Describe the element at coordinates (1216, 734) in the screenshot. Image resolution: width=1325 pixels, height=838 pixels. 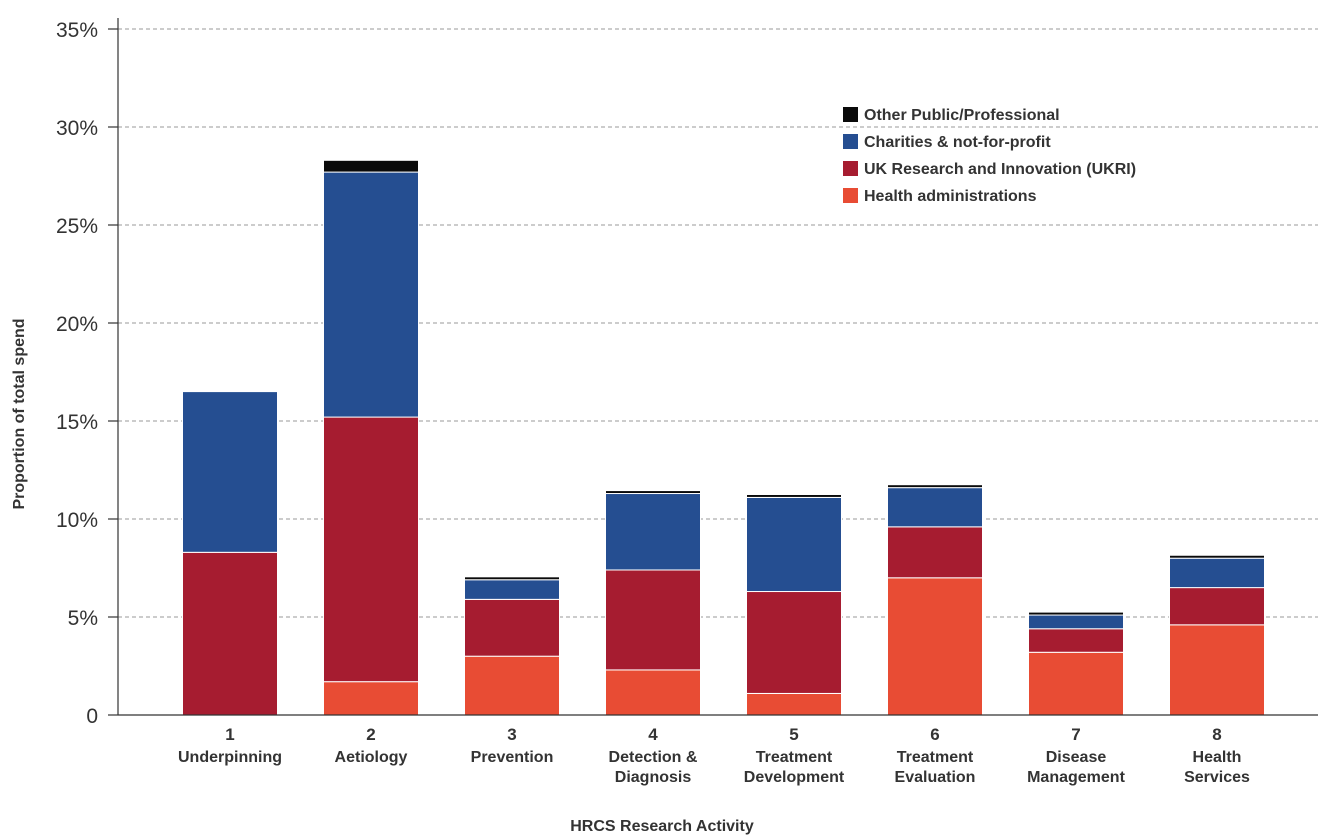
I see `x-tick-number-8: 8` at that location.